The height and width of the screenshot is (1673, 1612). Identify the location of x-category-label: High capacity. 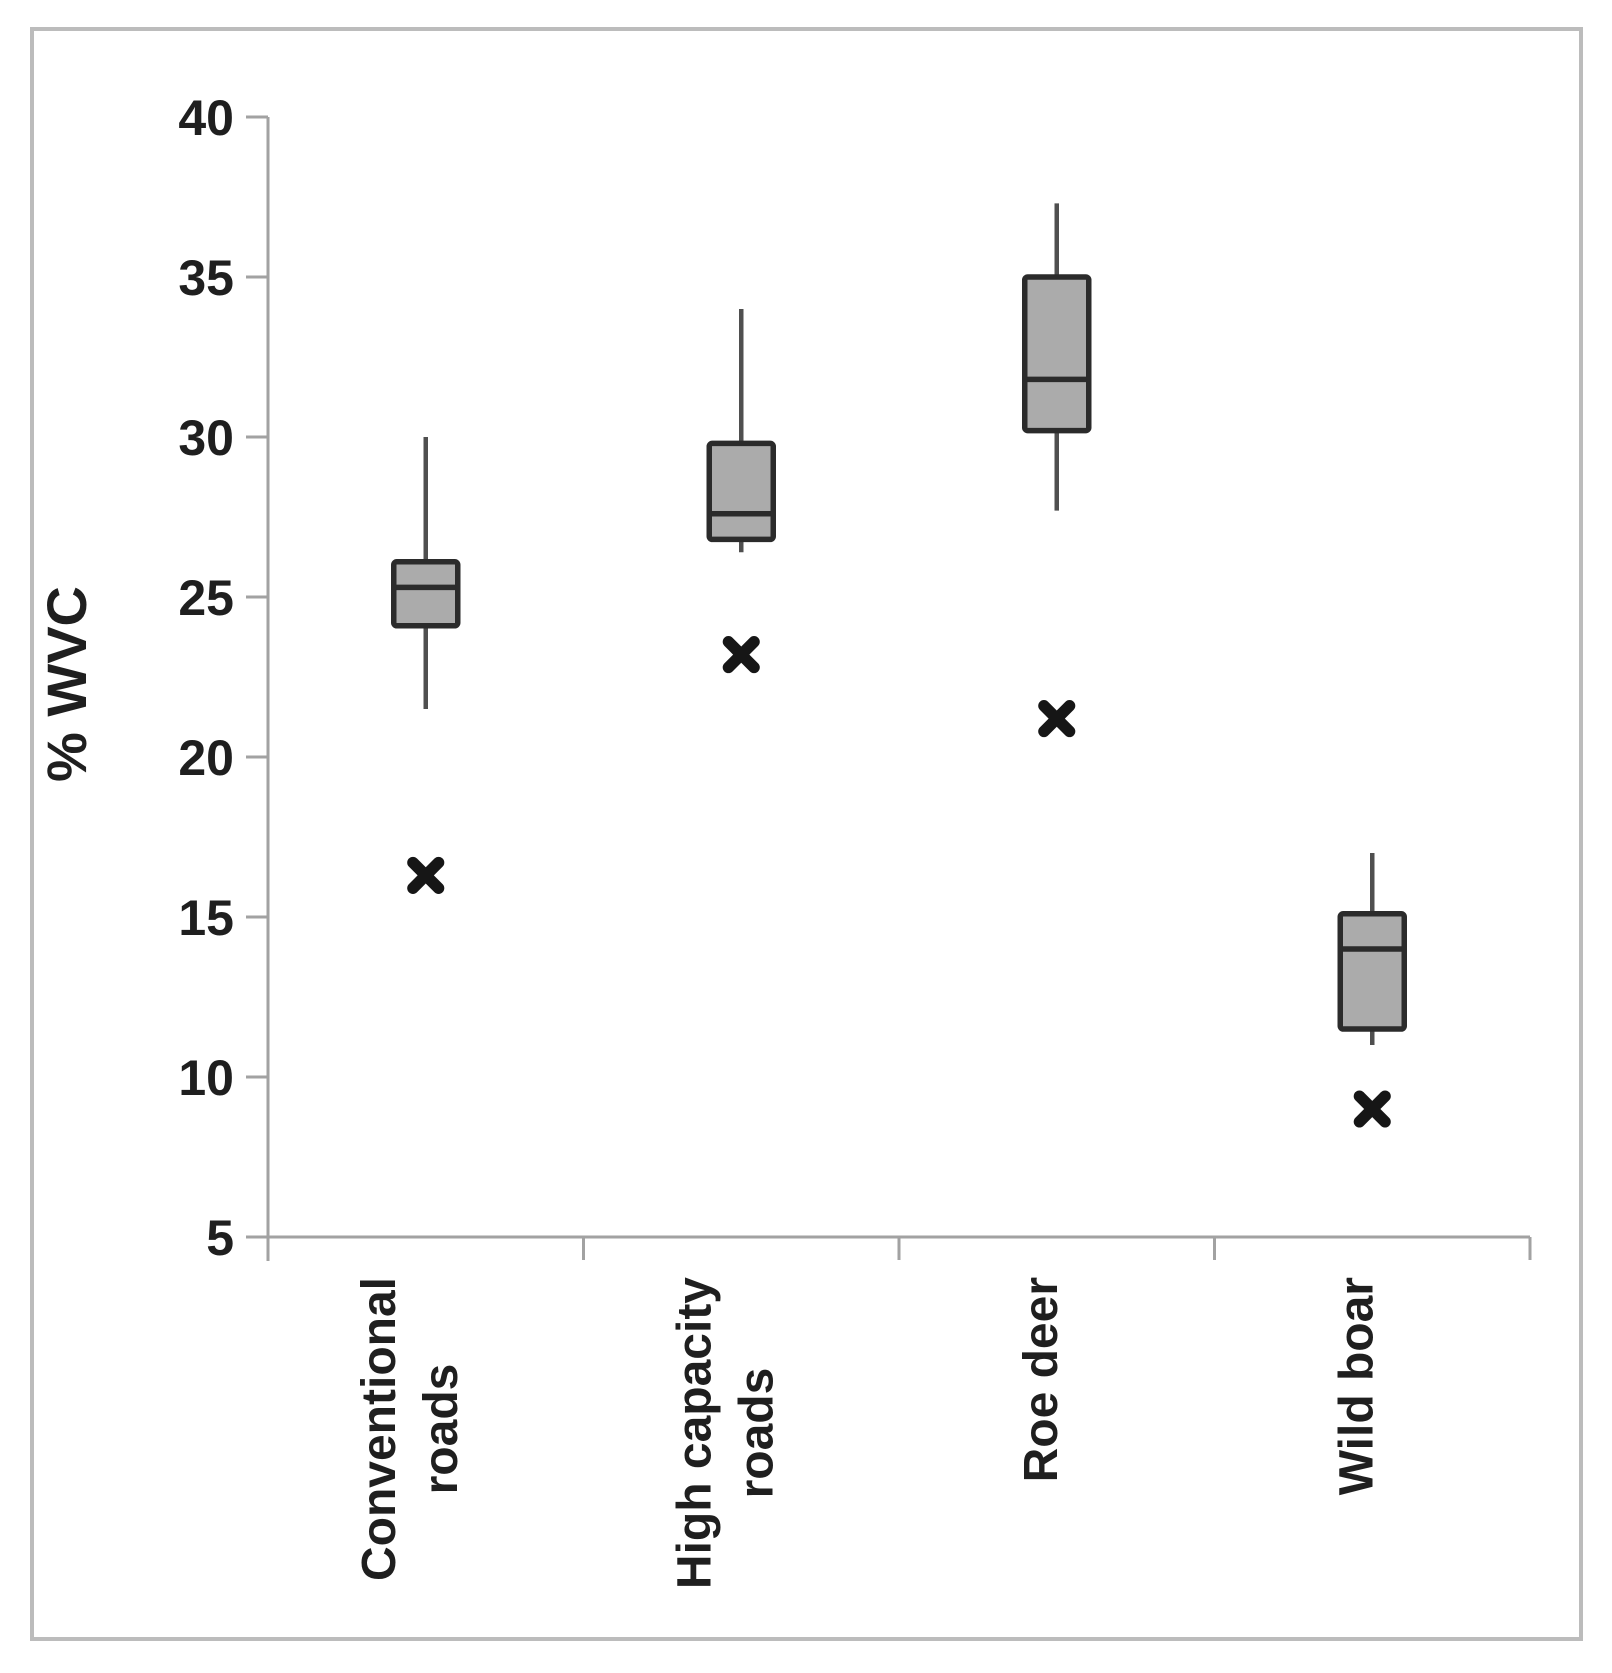
(694, 1433).